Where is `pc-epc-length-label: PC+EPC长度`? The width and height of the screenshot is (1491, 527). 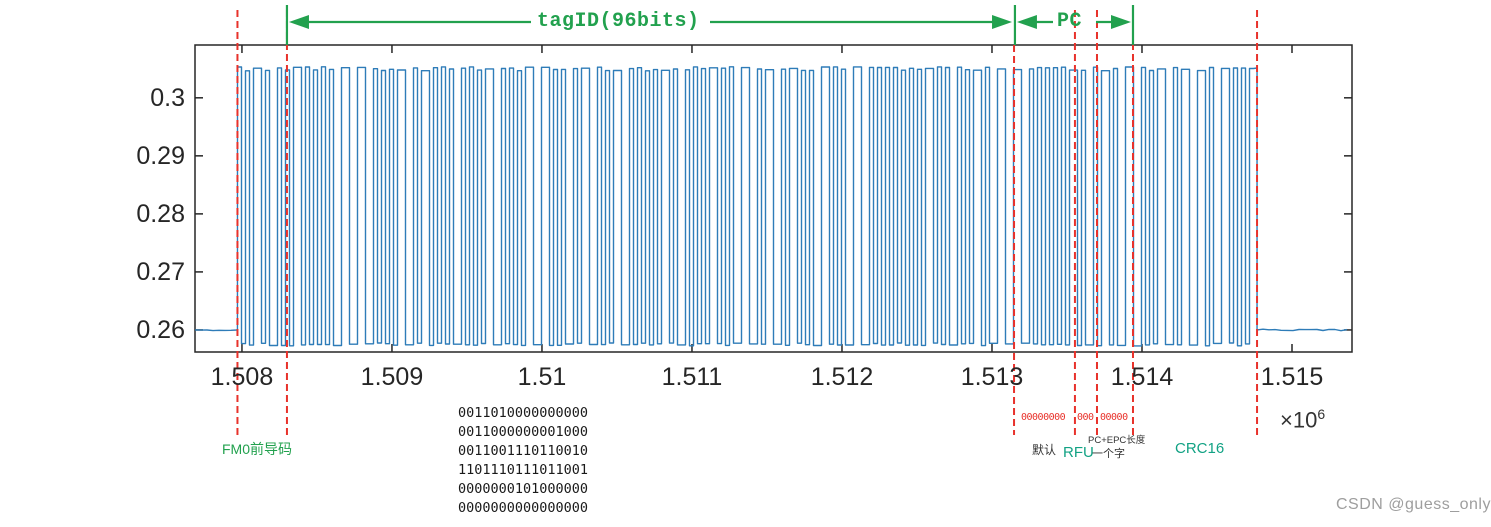 pc-epc-length-label: PC+EPC长度 is located at coordinates (1117, 440).